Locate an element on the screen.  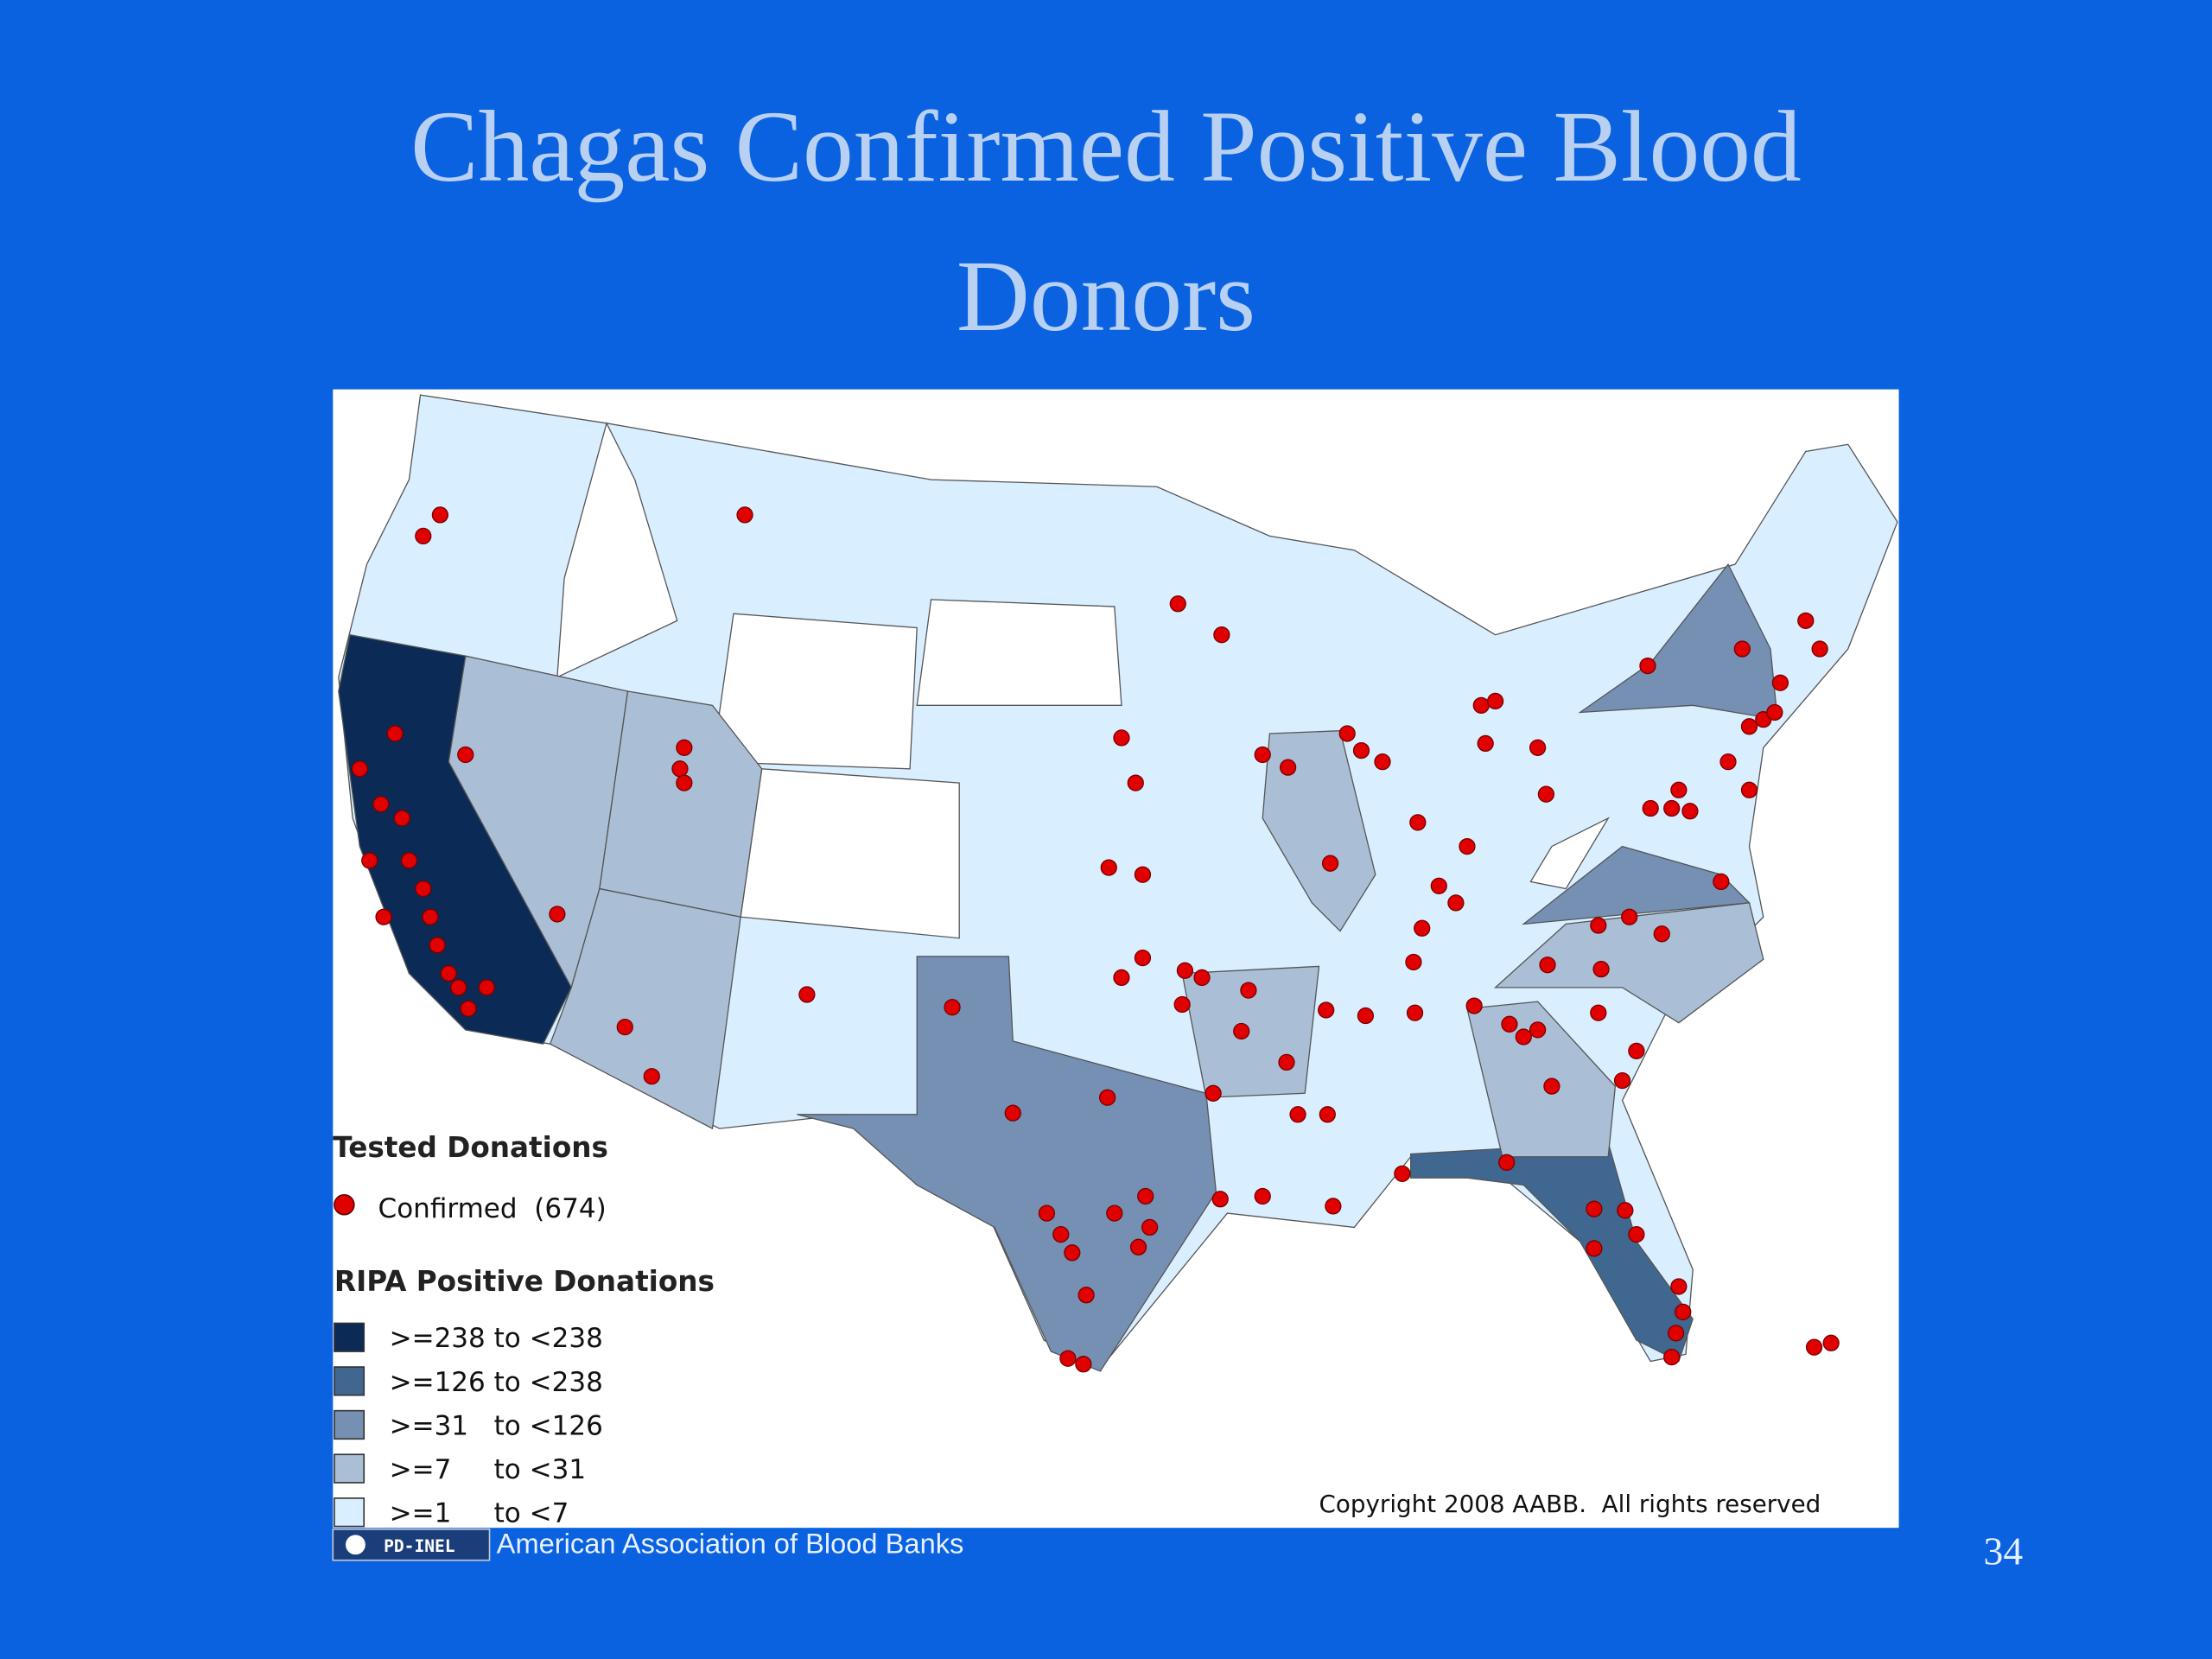
legend-dot is located at coordinates (344, 1205).